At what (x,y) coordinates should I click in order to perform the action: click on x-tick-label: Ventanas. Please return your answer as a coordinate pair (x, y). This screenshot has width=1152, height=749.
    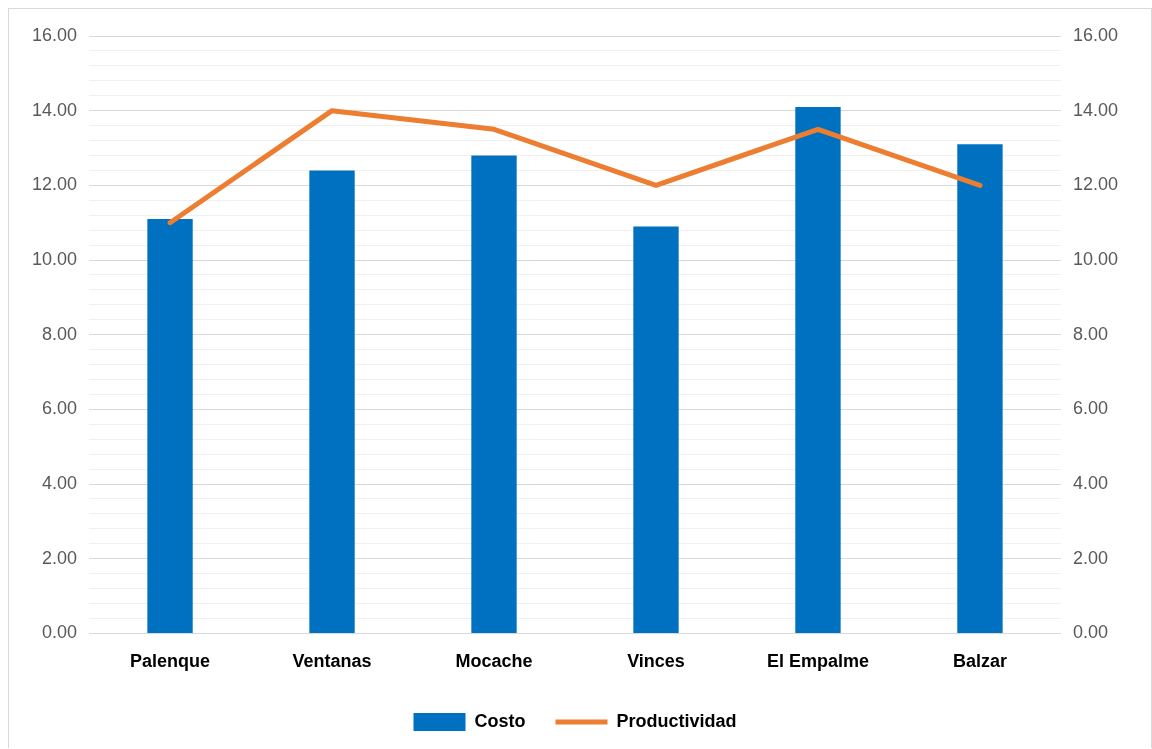
    Looking at the image, I should click on (332, 661).